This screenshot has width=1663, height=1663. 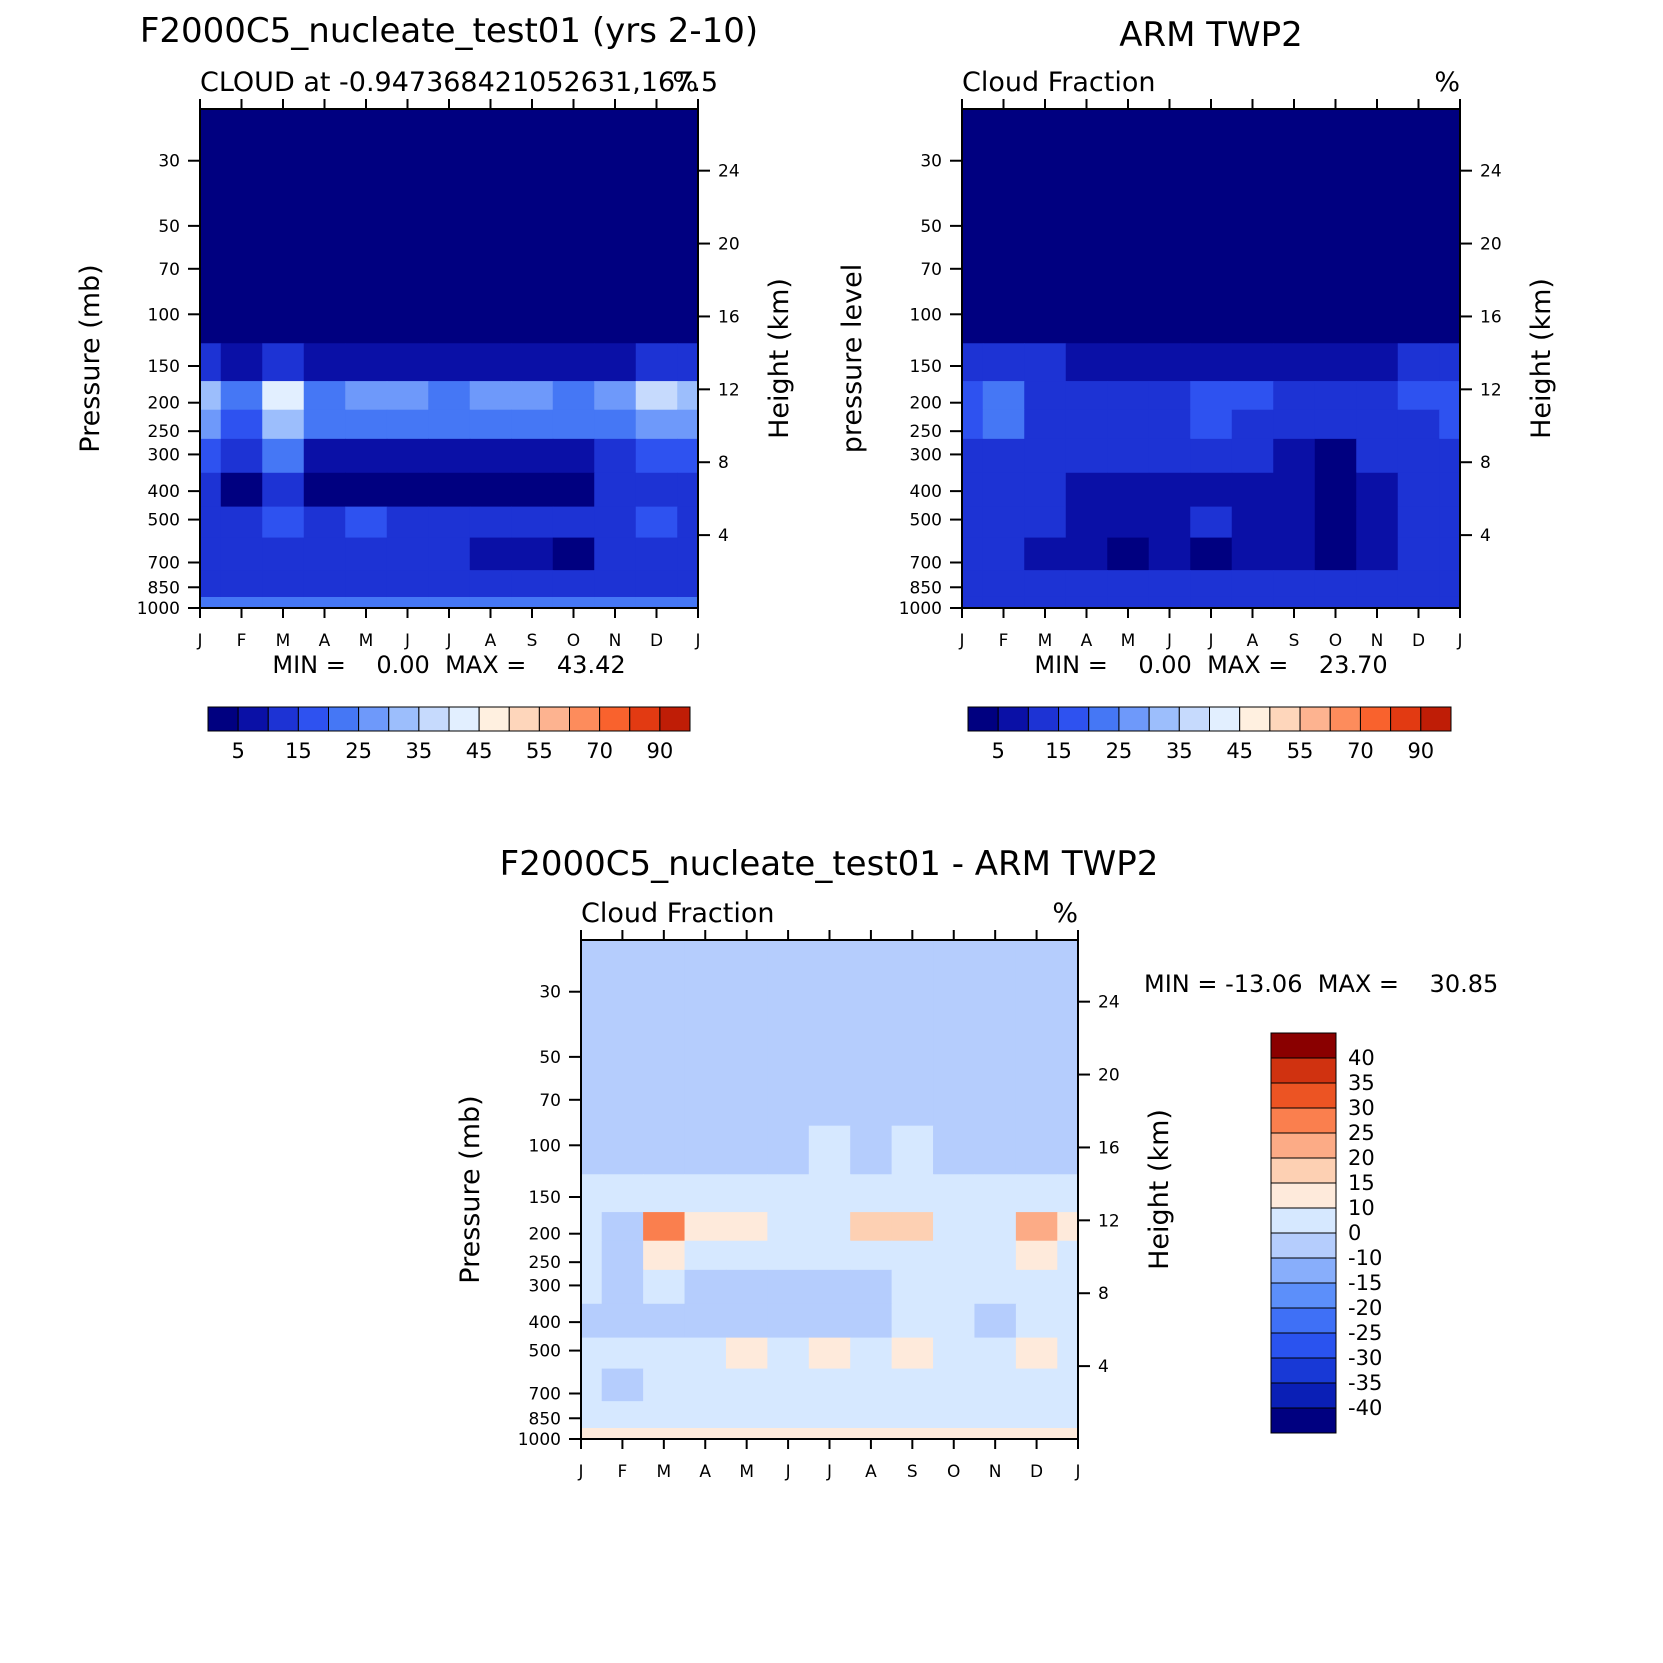 I want to click on y2-tick-label: 8, so click(x=1103, y=1294).